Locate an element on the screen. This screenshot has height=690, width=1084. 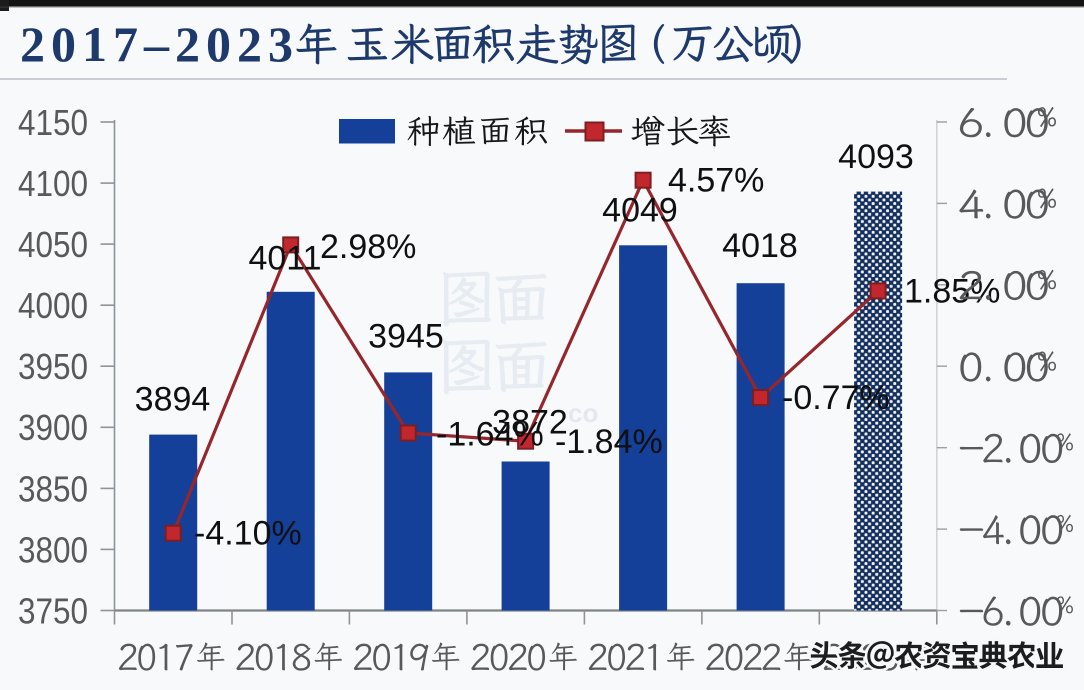
svg-text: co is located at coordinates (583, 413).